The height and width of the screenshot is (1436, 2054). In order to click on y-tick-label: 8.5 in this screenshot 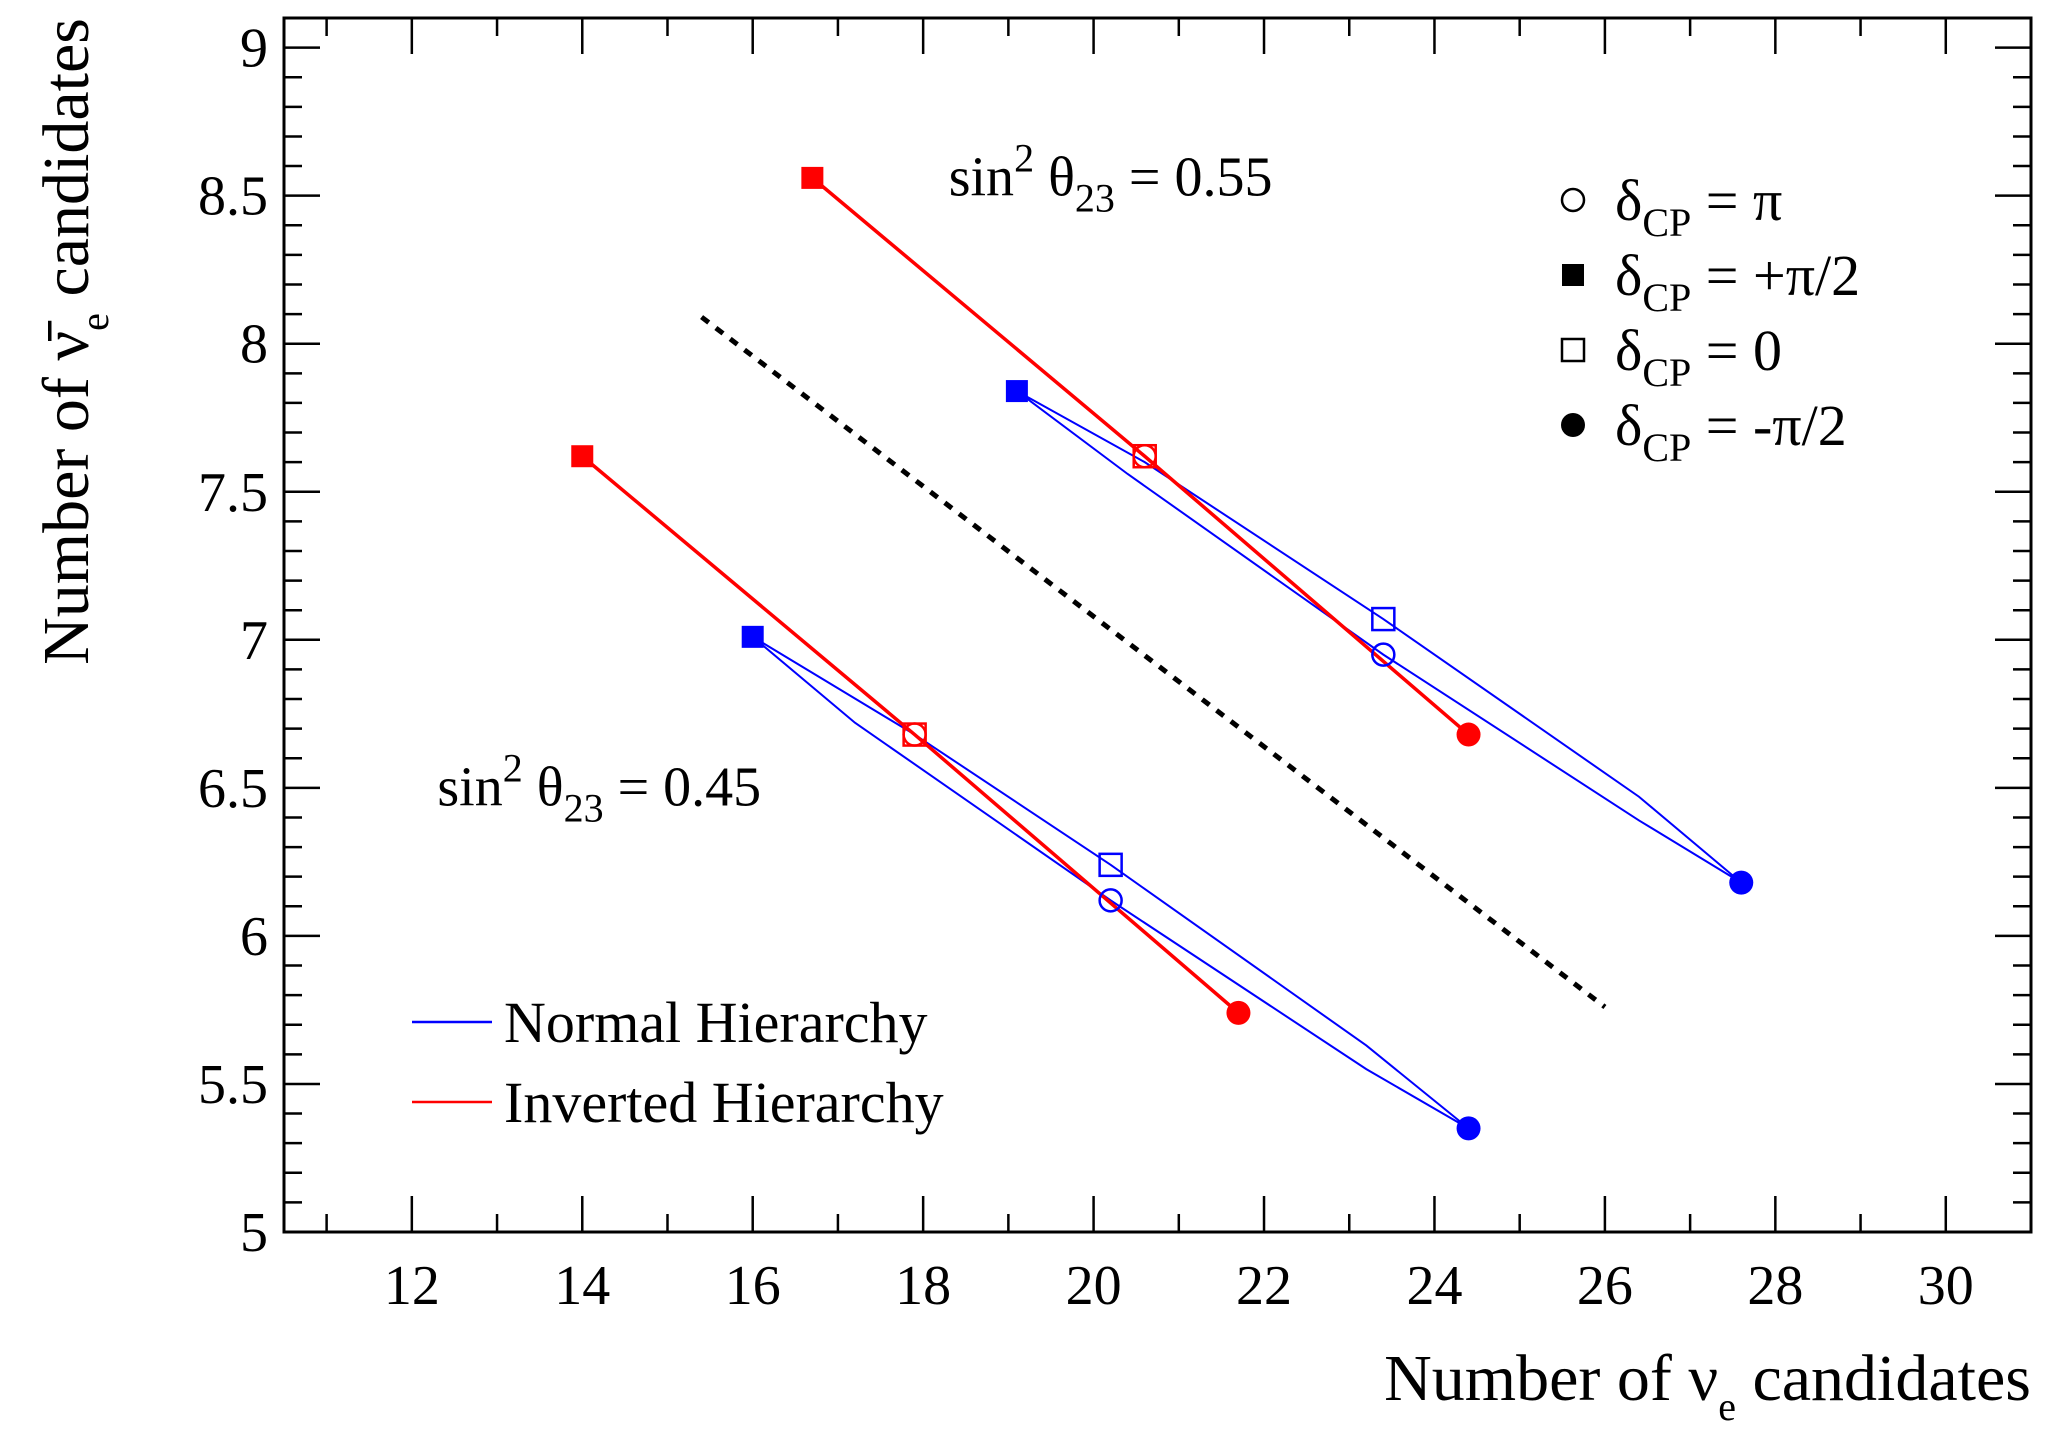, I will do `click(233, 197)`.